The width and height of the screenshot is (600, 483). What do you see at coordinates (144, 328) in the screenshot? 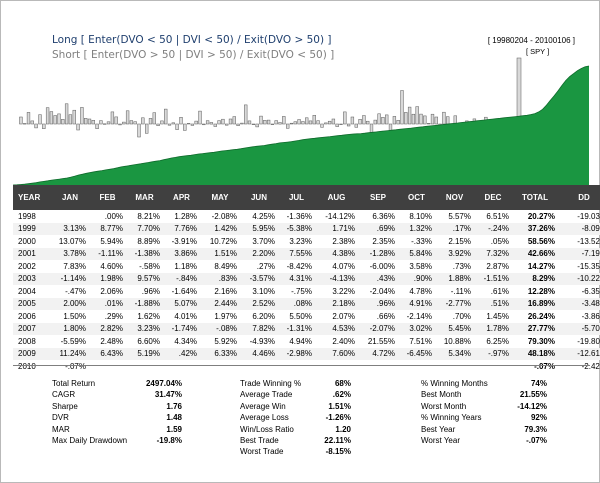
I see `table-cell: 3.23%` at bounding box center [144, 328].